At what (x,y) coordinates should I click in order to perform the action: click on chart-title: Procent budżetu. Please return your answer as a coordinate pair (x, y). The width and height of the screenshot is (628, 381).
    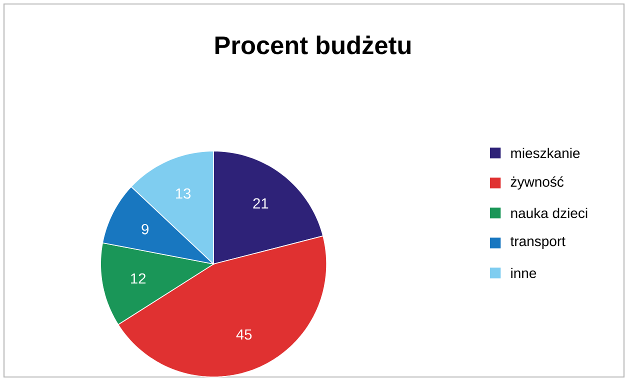
    Looking at the image, I should click on (313, 45).